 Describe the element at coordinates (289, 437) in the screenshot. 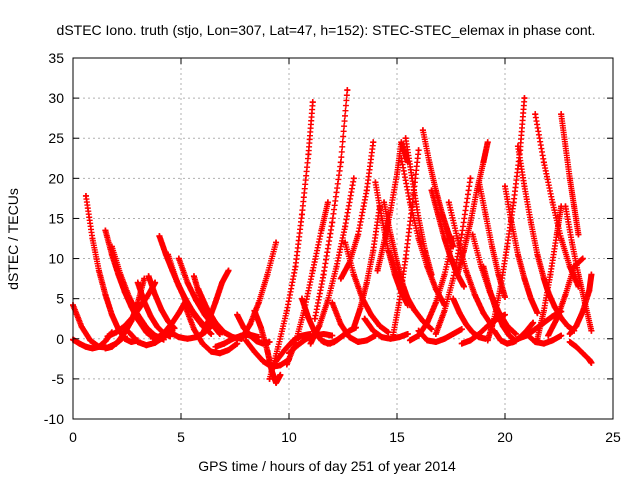

I see `x-tick-label: 10` at that location.